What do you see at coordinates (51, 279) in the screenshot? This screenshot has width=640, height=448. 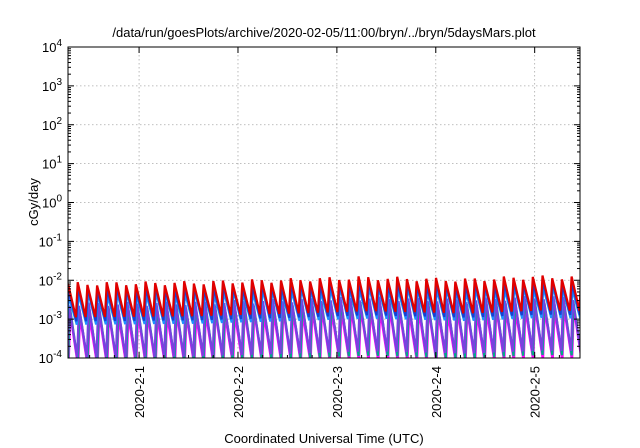 I see `y-tick-label: 10⁻²` at bounding box center [51, 279].